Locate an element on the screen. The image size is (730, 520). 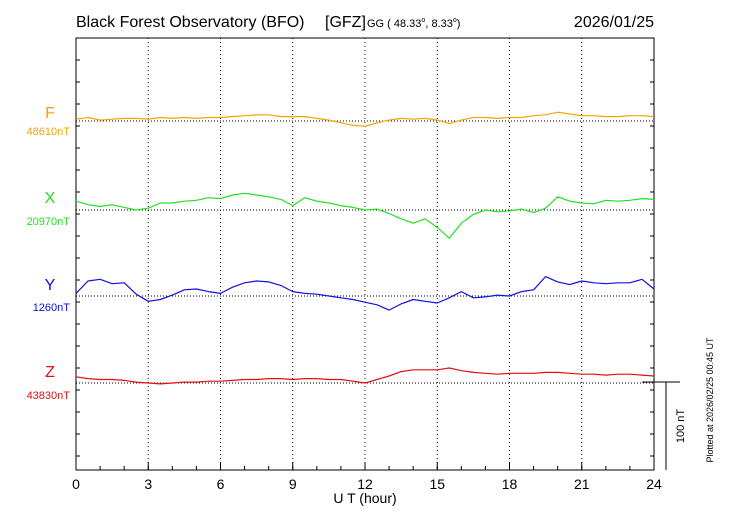
x-tick-label: 21 is located at coordinates (582, 484).